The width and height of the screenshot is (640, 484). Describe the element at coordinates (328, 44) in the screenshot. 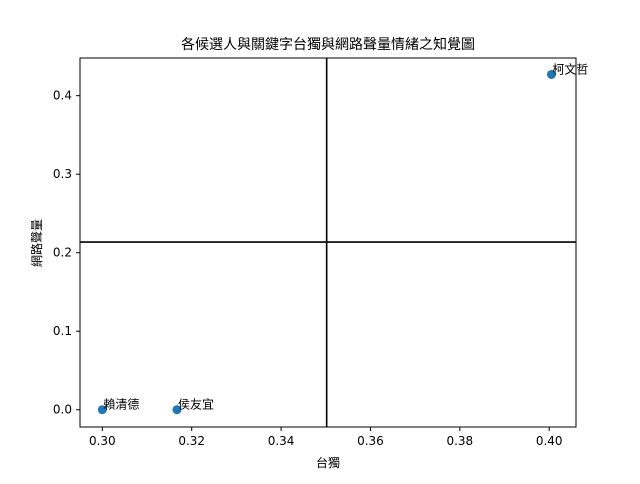

I see `chart-title: 各候選人與關鍵字台獨與網路聲量情緒之知覺圖` at that location.